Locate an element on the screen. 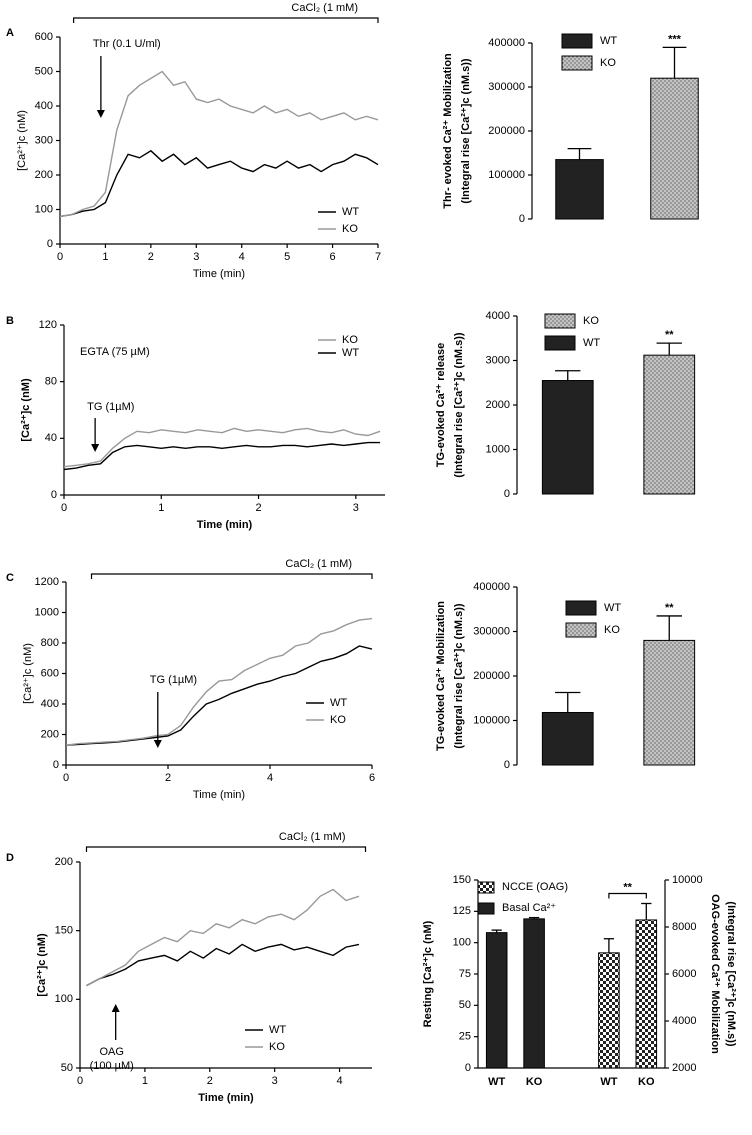  y-tick-label: 200 is located at coordinates (50, 734).